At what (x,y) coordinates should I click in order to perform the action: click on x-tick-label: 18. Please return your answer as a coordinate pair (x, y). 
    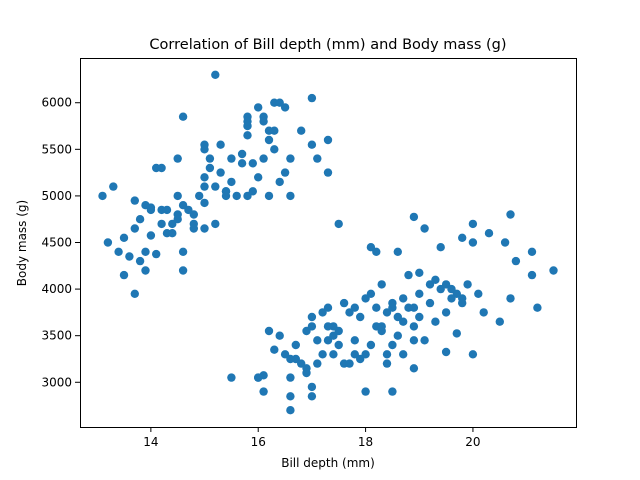
    Looking at the image, I should click on (365, 442).